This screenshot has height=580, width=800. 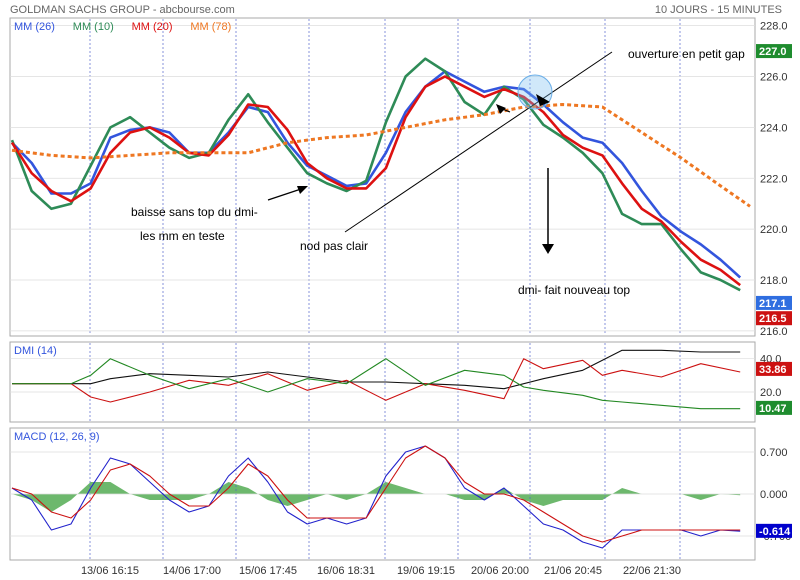 What do you see at coordinates (774, 179) in the screenshot?
I see `y-tick-label: 222.0` at bounding box center [774, 179].